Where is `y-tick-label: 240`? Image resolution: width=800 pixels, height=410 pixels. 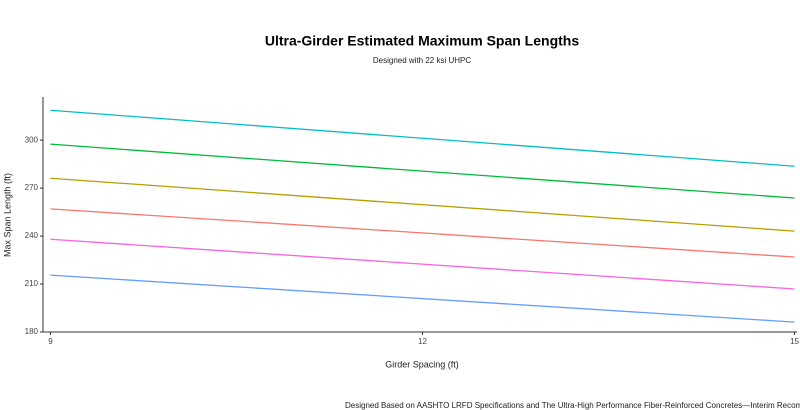
y-tick-label: 240 is located at coordinates (32, 235).